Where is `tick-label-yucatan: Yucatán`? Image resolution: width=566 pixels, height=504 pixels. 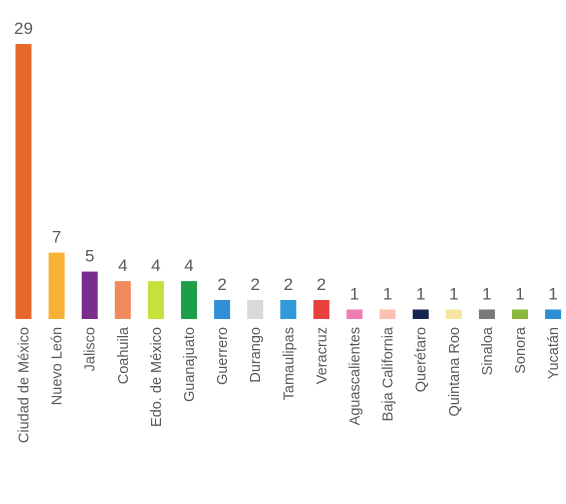
tick-label-yucatan: Yucatán is located at coordinates (554, 353).